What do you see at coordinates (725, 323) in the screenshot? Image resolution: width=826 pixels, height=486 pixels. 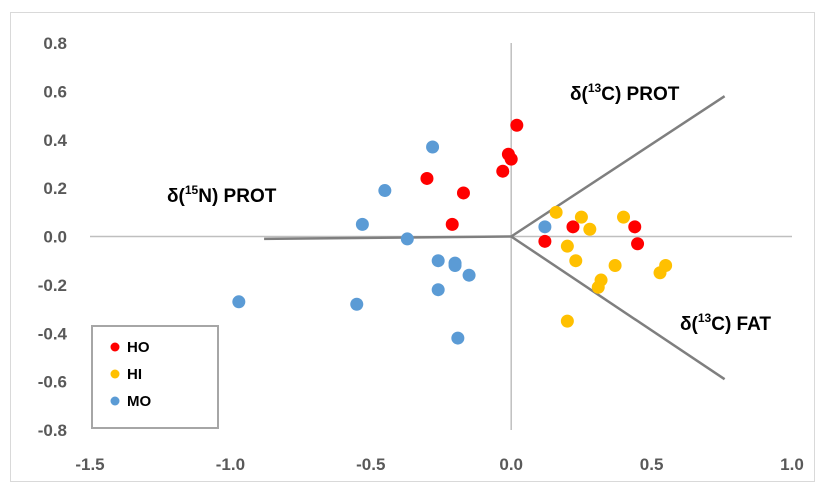 I see `annotation-fat-c13: δ(13C) FAT` at bounding box center [725, 323].